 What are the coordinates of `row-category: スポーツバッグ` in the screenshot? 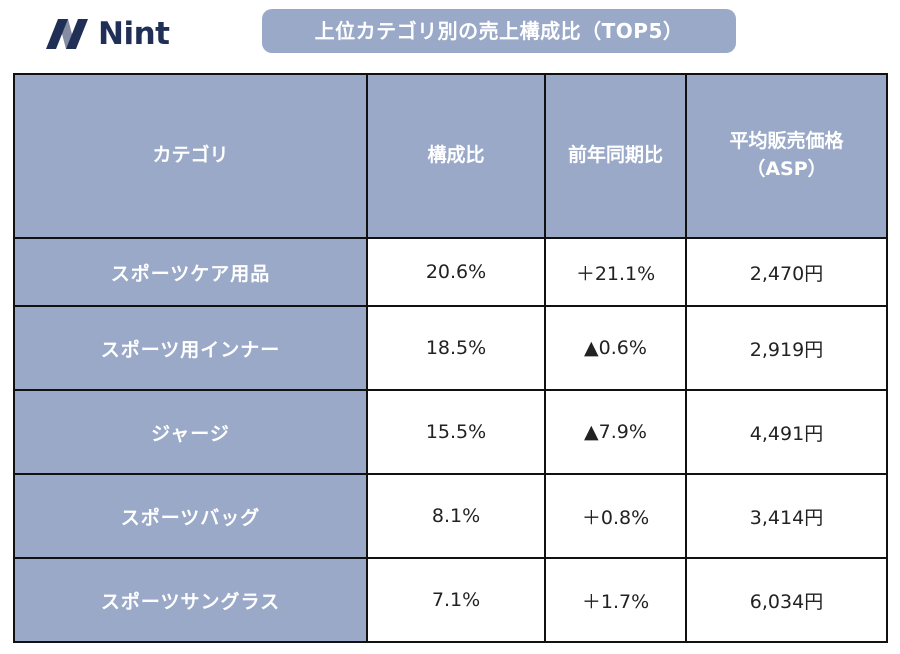 It's located at (190, 516).